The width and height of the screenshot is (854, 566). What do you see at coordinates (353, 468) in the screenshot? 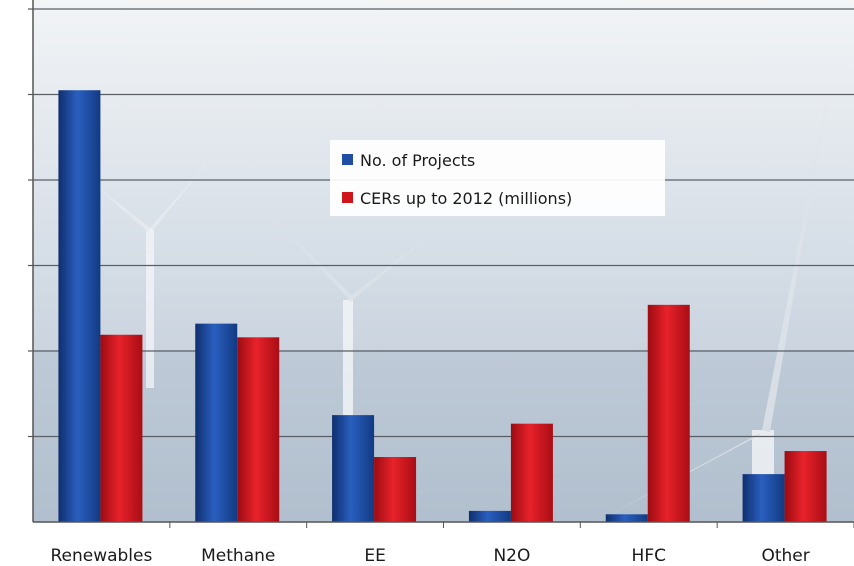
I see `bar-projects-ee` at bounding box center [353, 468].